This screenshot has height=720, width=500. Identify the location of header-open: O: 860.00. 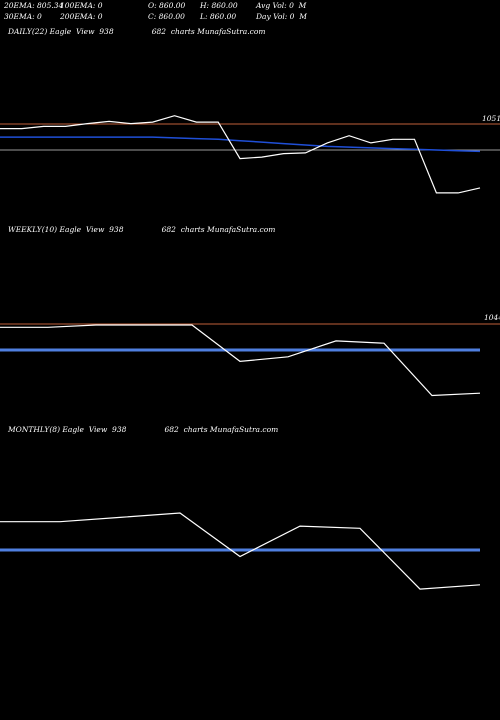
(167, 5).